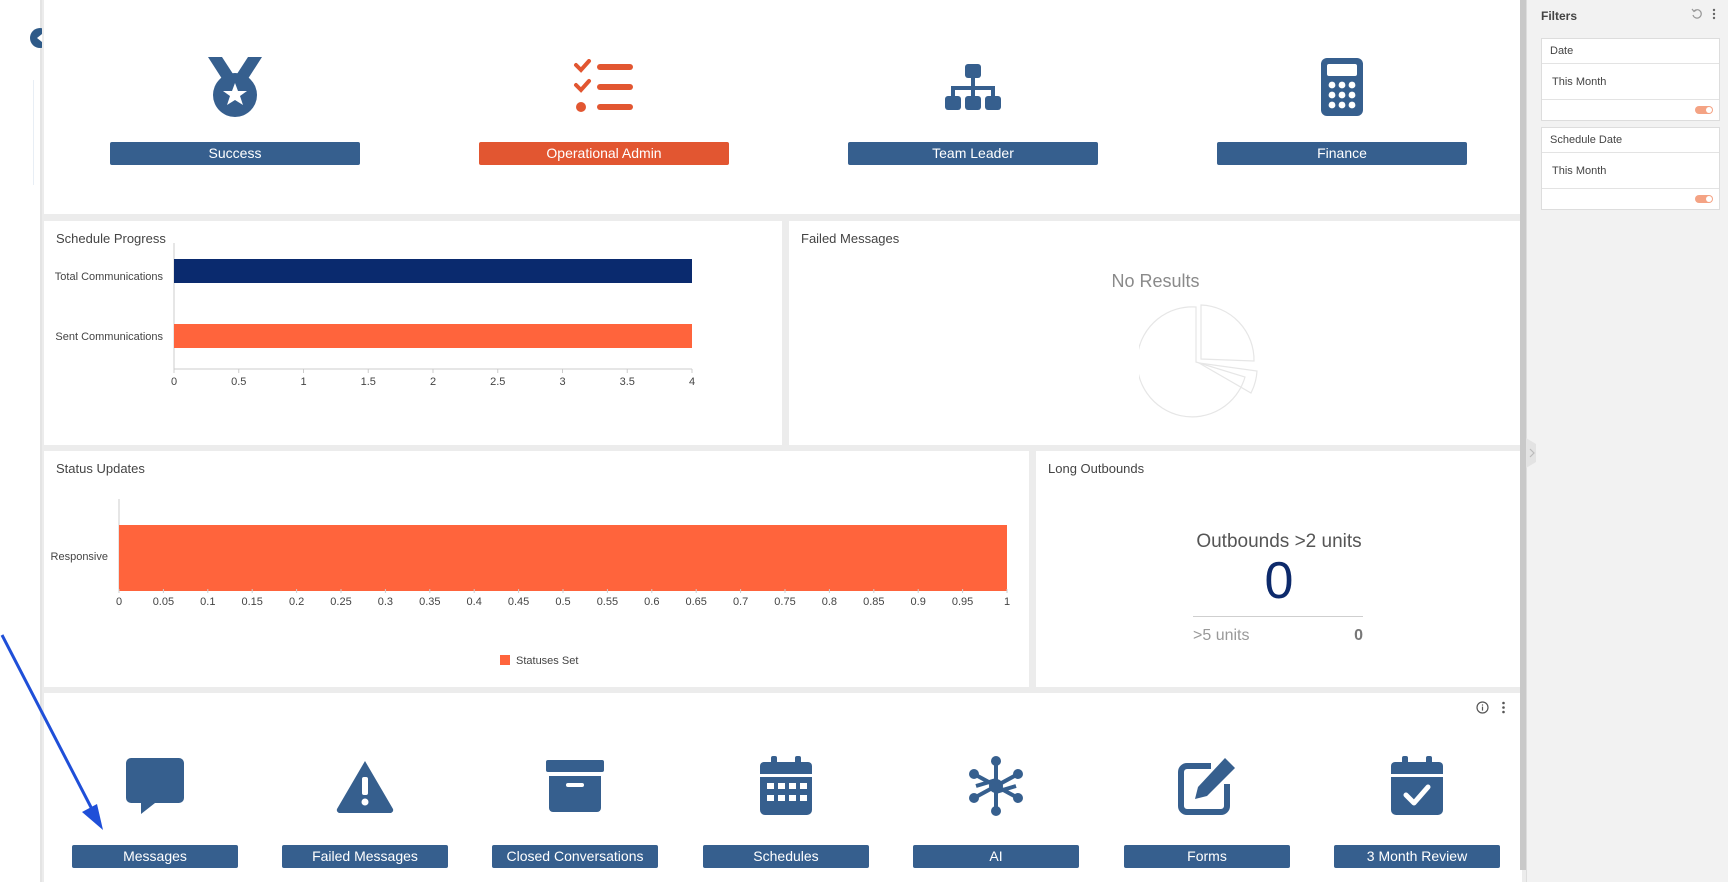 This screenshot has width=1728, height=882. What do you see at coordinates (1358, 635) in the screenshot?
I see `kpi-sub-value: 0` at bounding box center [1358, 635].